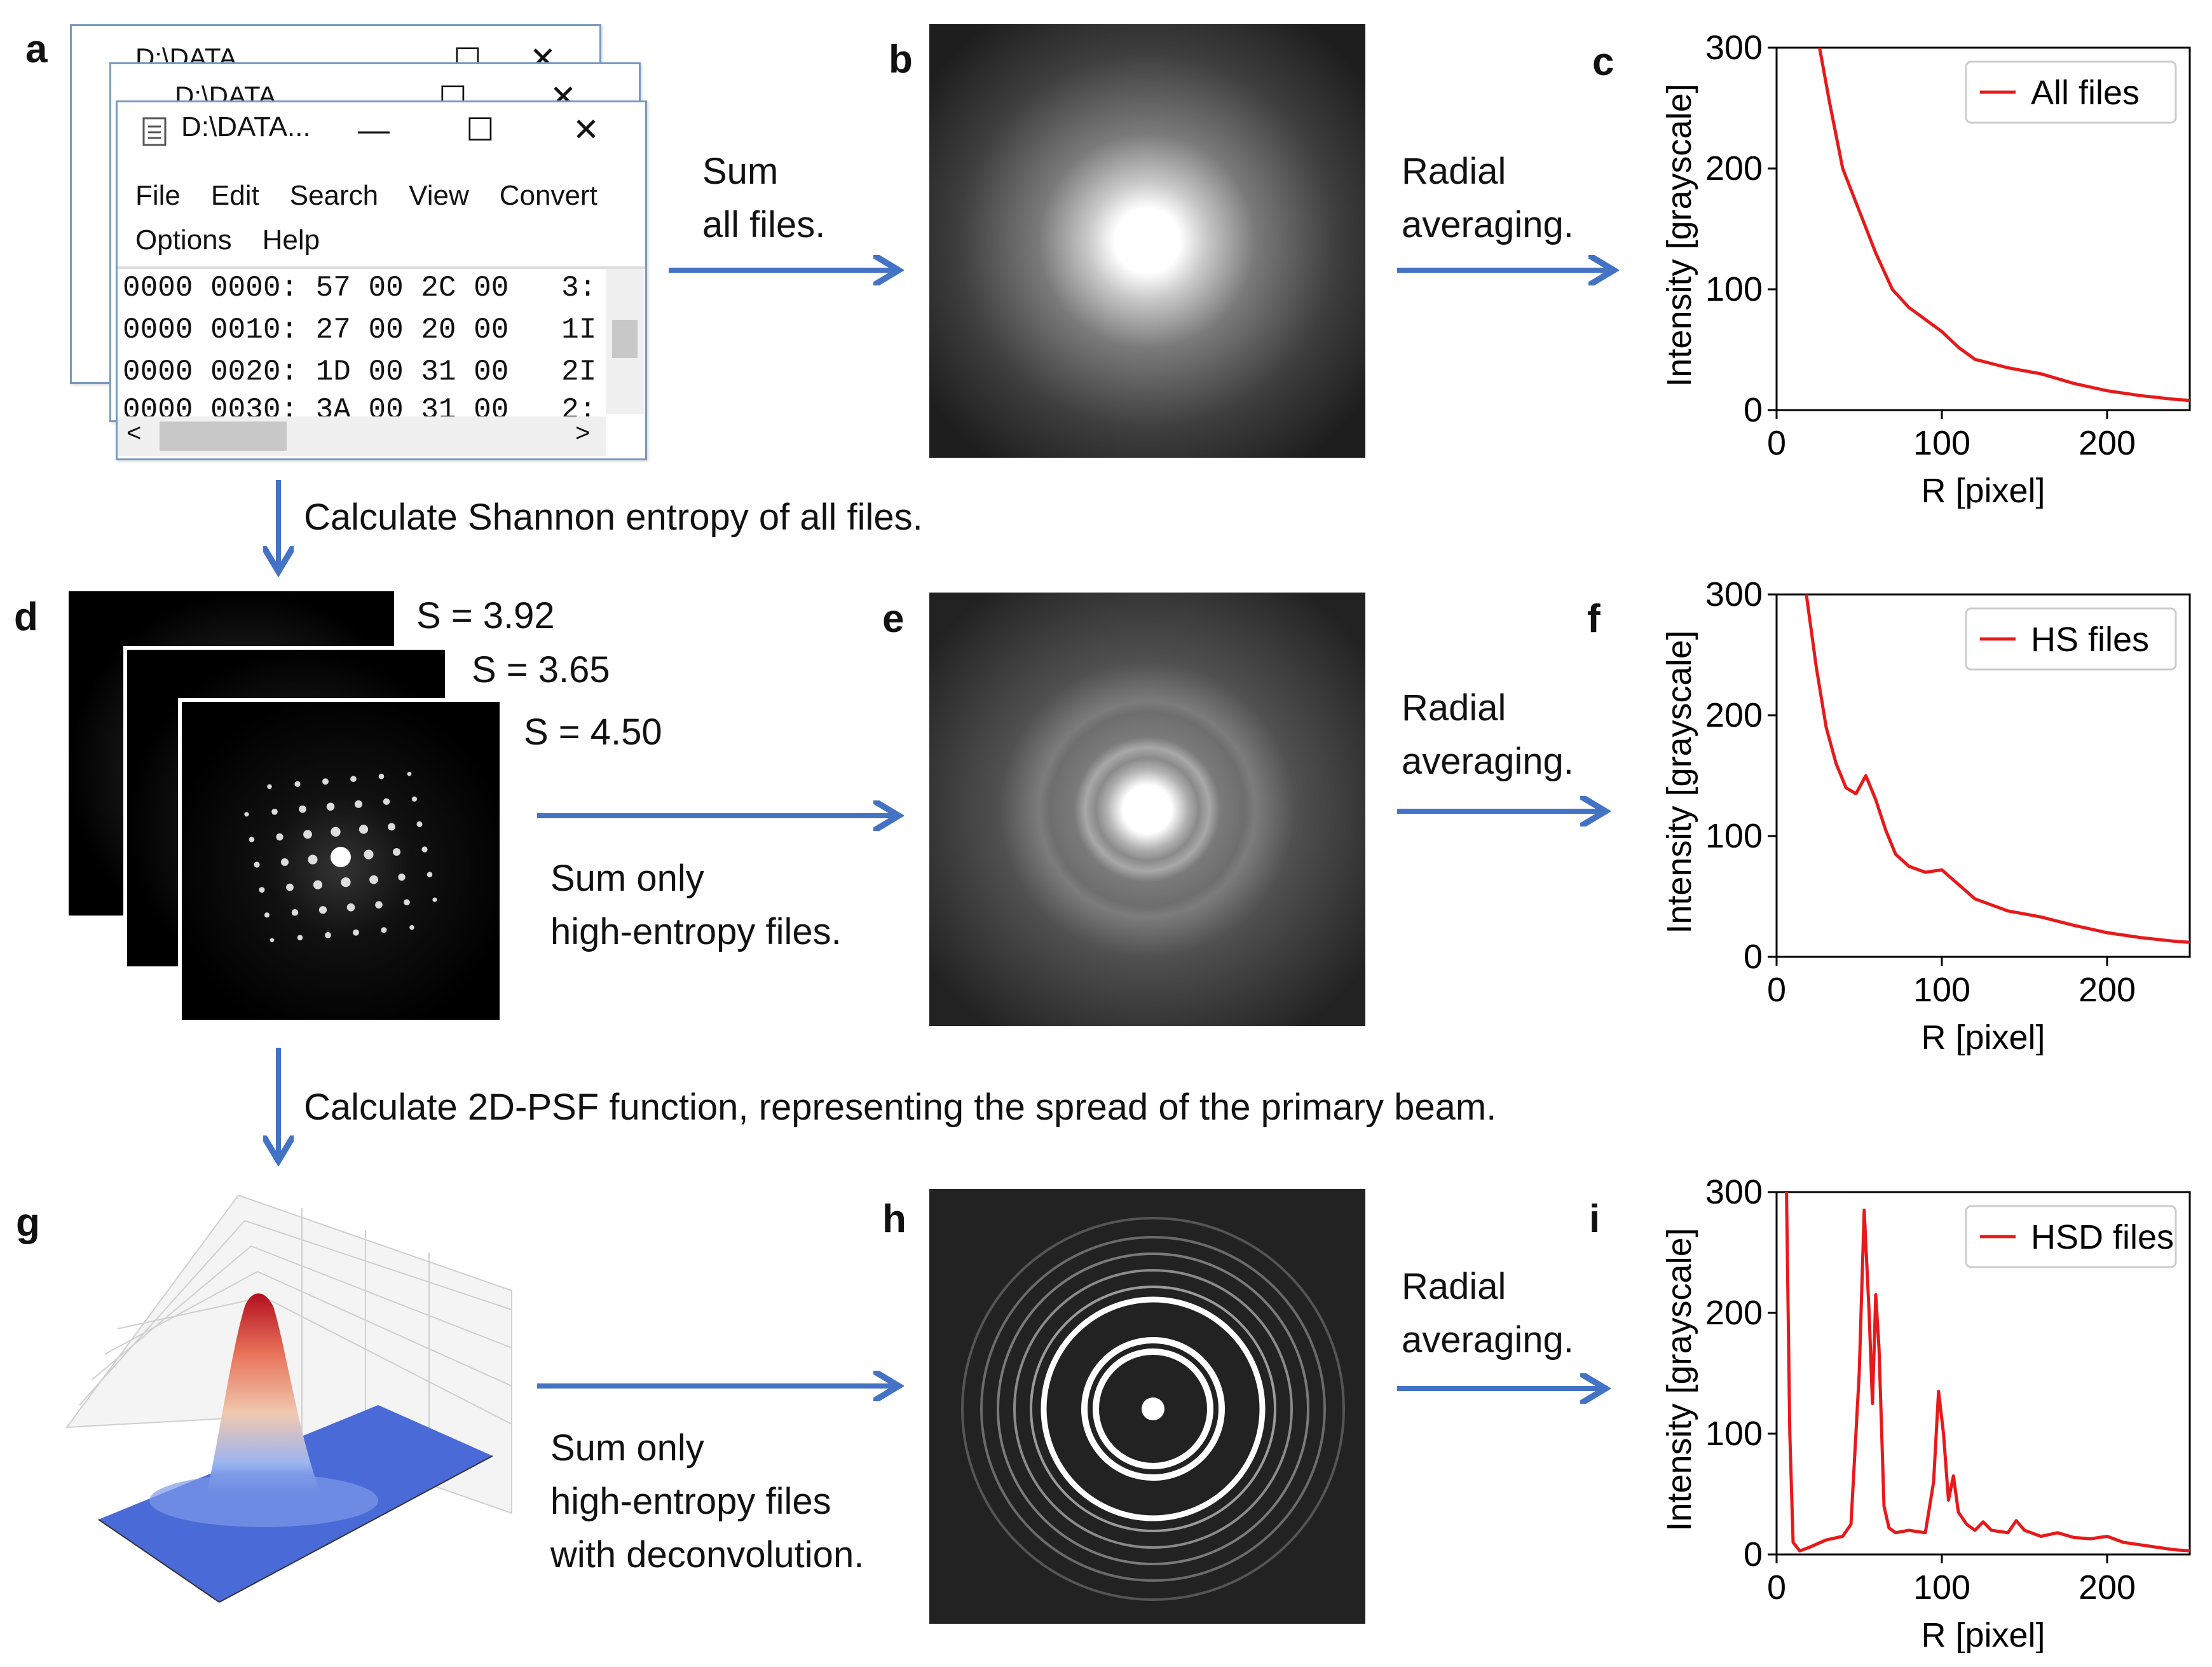  I want to click on maximize-icon: ☐, so click(480, 129).